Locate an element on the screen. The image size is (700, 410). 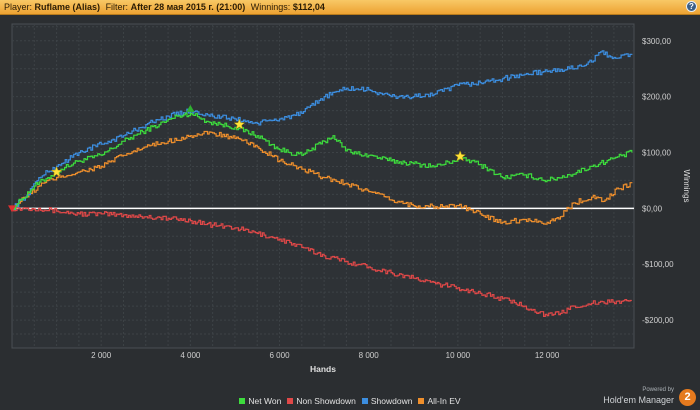
legend-item-showdown: Showdown is located at coordinates (387, 401).